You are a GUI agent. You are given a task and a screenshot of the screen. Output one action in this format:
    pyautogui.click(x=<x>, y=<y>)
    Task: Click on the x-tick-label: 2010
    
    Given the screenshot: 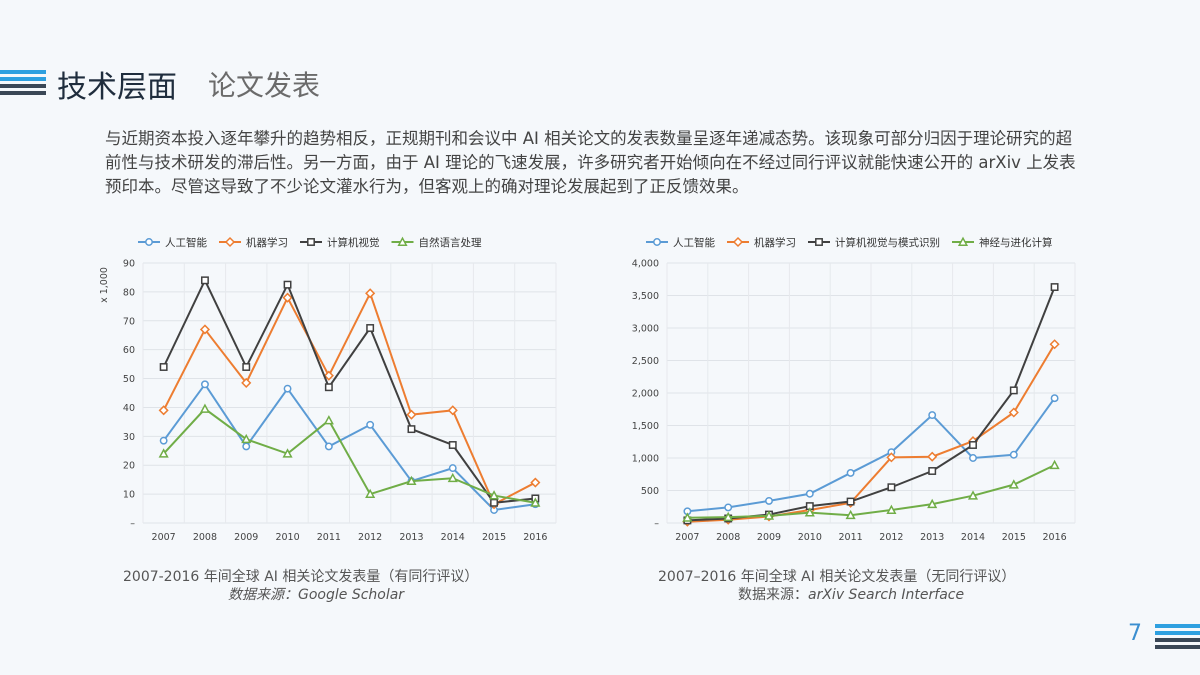 What is the action you would take?
    pyautogui.click(x=287, y=537)
    